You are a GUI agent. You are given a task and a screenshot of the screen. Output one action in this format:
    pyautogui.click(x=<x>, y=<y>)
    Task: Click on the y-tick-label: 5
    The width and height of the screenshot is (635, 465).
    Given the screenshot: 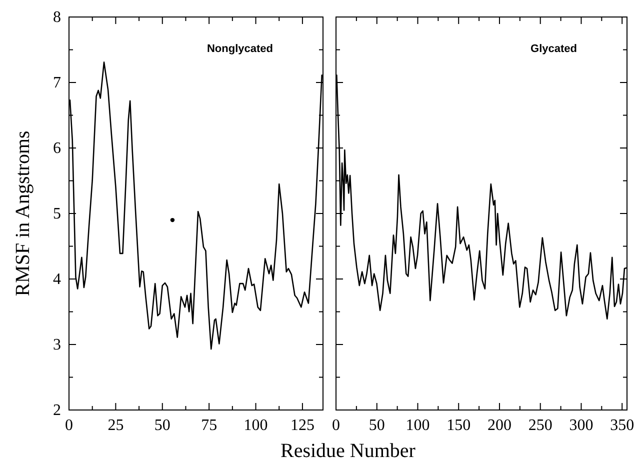 What is the action you would take?
    pyautogui.click(x=57, y=214)
    